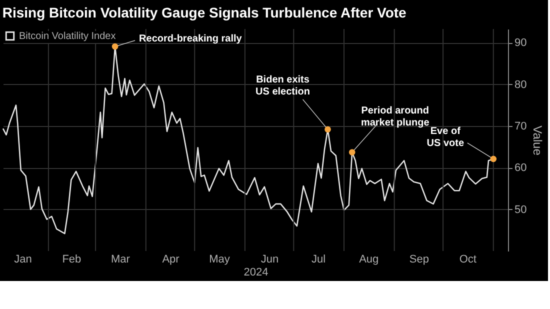 The width and height of the screenshot is (550, 309). What do you see at coordinates (369, 260) in the screenshot?
I see `x-tick-label: Aug` at bounding box center [369, 260].